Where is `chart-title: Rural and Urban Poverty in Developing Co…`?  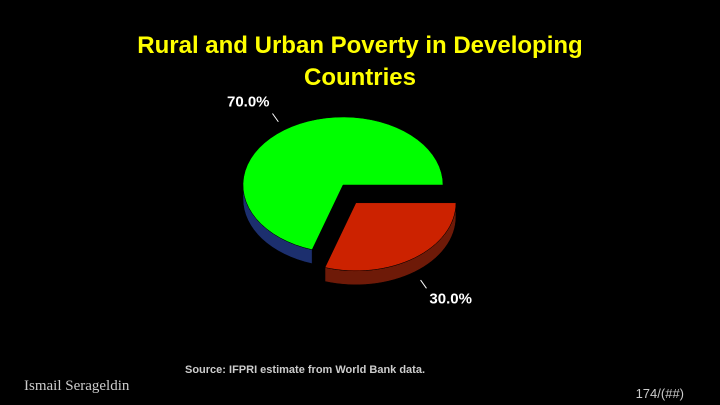
chart-title: Rural and Urban Poverty in Developing Co… is located at coordinates (360, 61).